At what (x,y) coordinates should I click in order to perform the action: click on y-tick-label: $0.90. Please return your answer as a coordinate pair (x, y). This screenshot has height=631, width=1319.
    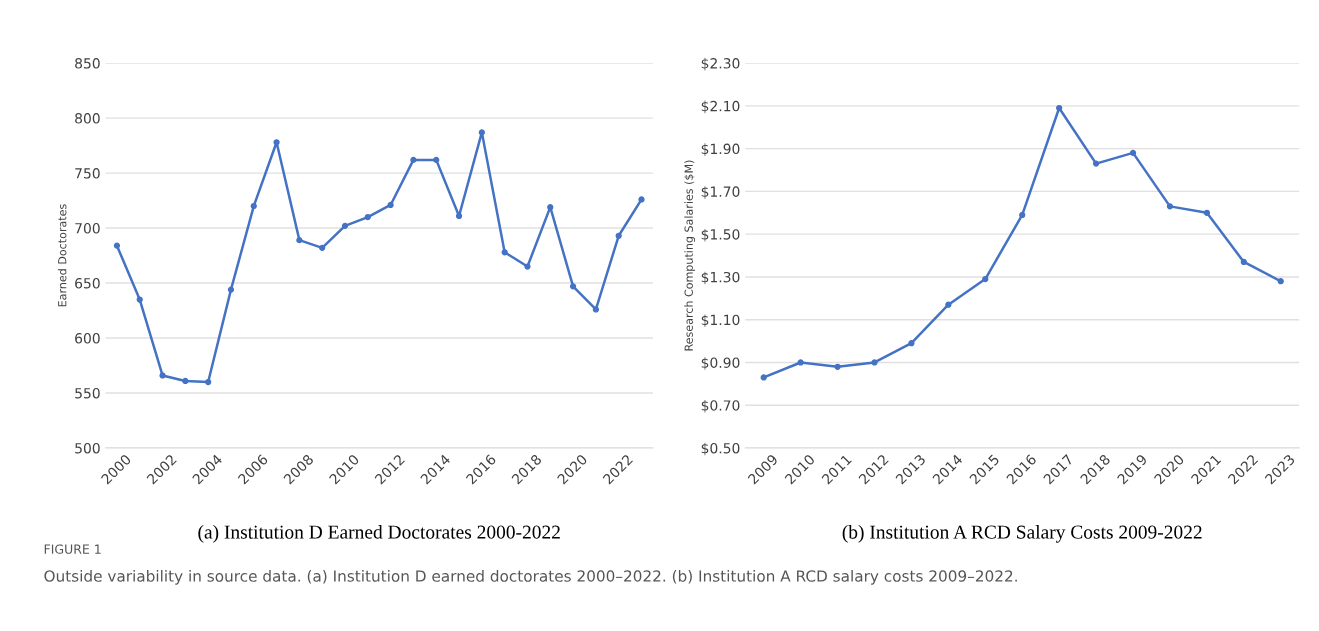
    Looking at the image, I should click on (720, 363).